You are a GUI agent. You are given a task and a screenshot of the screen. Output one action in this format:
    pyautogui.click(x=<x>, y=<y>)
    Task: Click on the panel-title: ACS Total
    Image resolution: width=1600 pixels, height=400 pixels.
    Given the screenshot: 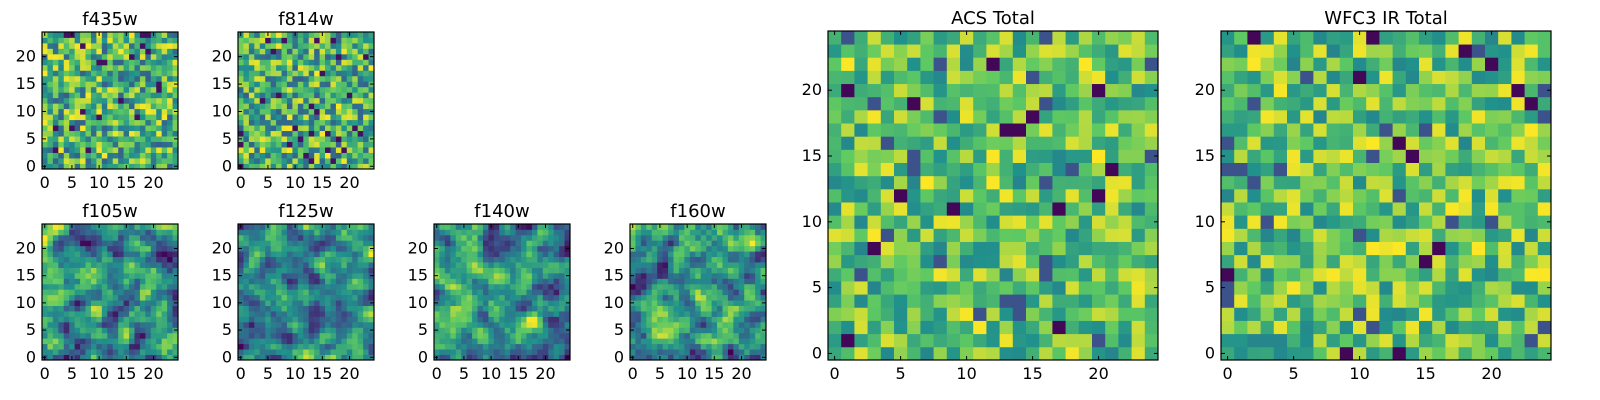 What is the action you would take?
    pyautogui.click(x=993, y=18)
    